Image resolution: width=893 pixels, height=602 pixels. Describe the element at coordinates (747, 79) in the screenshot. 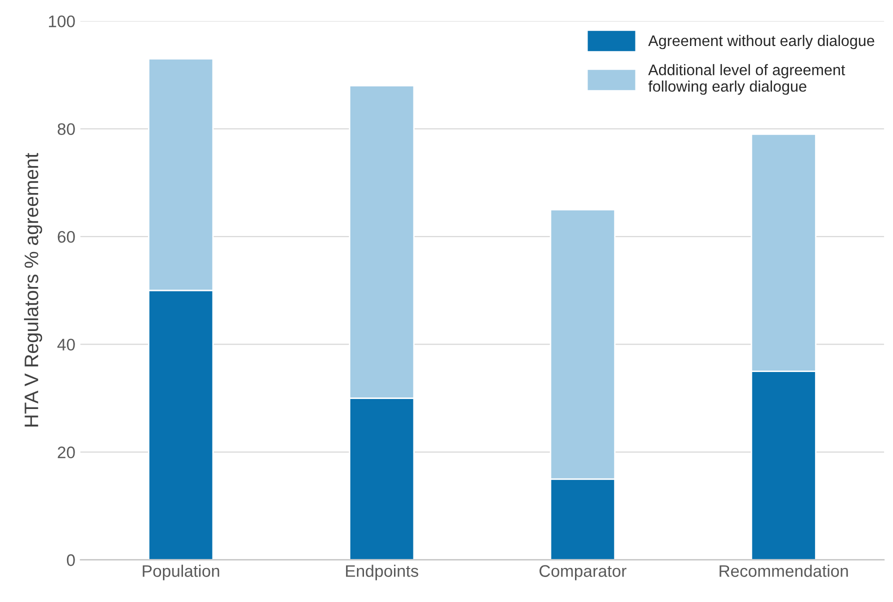

I see `legend-label: Additional level of agreement following early dialogue` at that location.